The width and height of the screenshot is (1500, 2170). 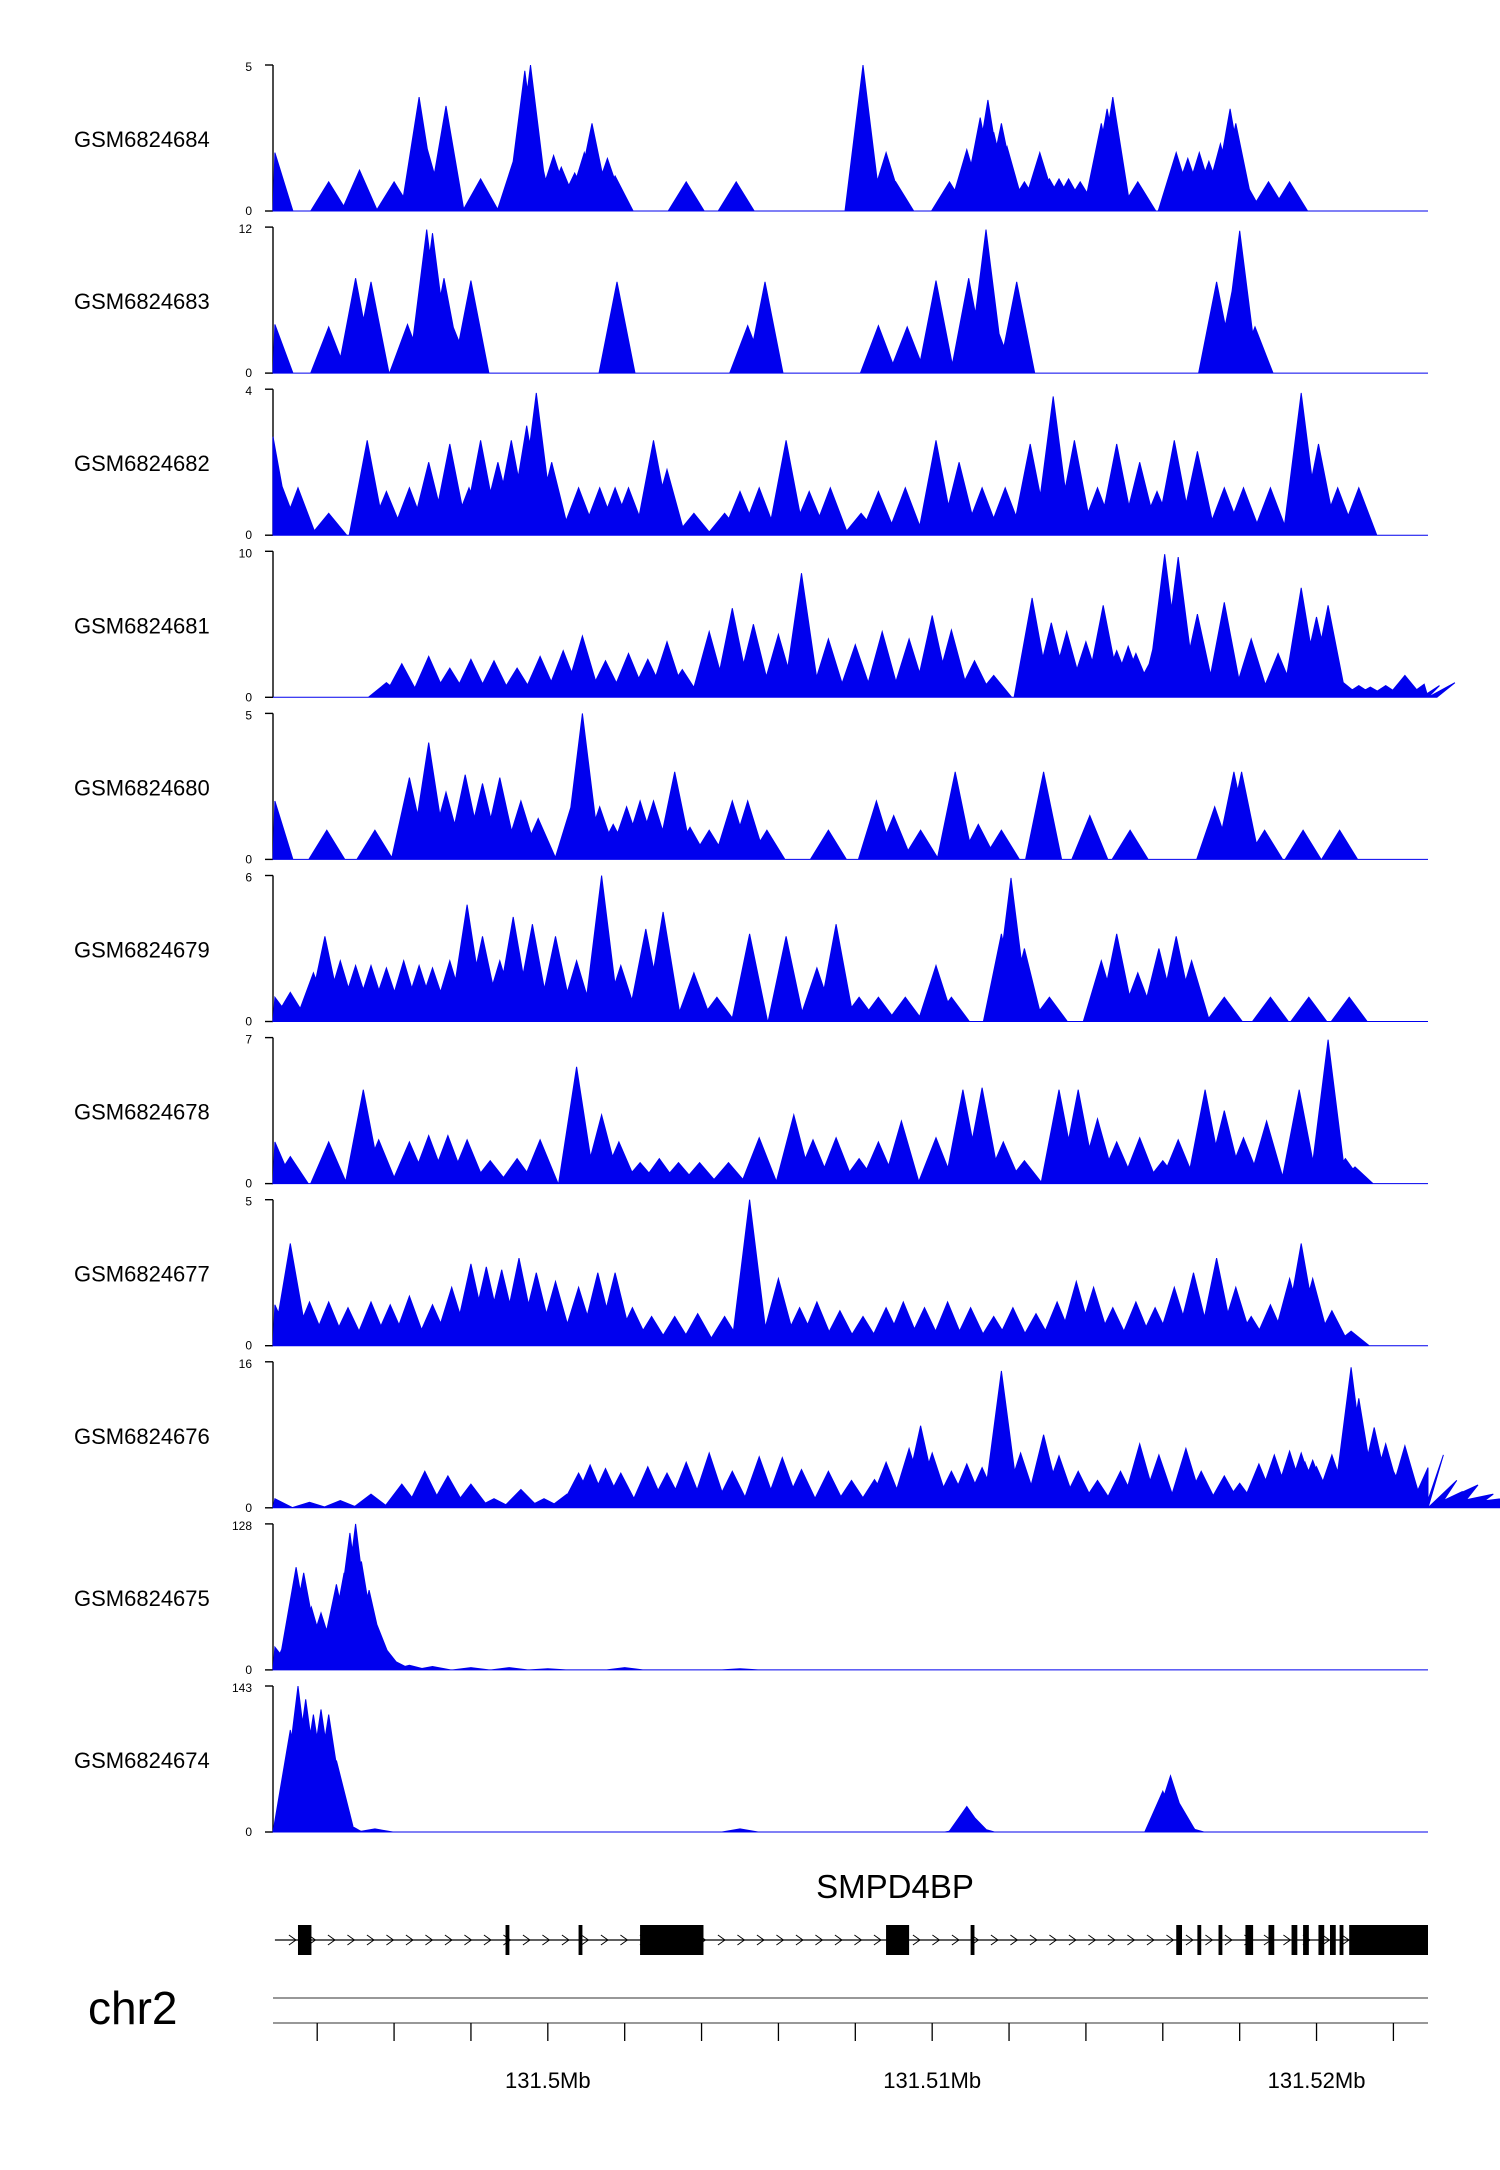 What do you see at coordinates (142, 463) in the screenshot?
I see `track-label: GSM6824682` at bounding box center [142, 463].